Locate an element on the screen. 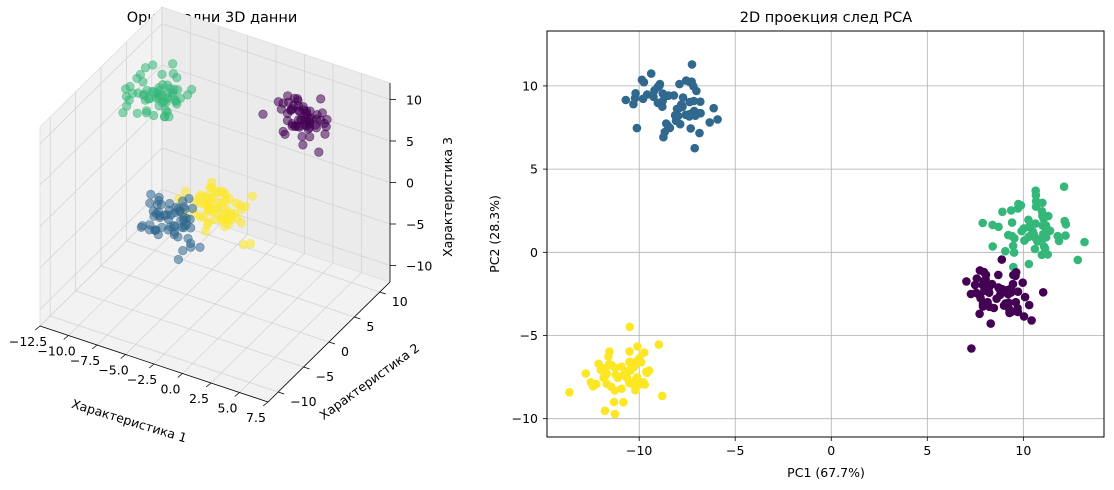 The height and width of the screenshot is (490, 1114). x-axis-label-2d: PC1 (67.7%) is located at coordinates (826, 472).